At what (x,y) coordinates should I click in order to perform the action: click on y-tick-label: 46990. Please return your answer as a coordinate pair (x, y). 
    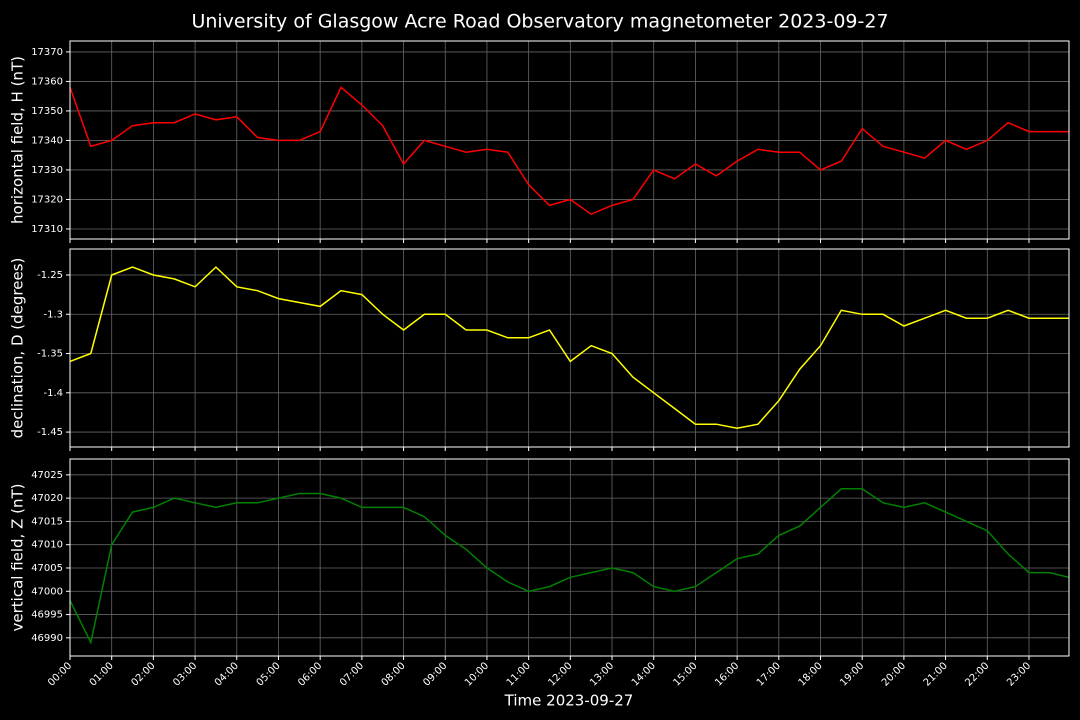
    Looking at the image, I should click on (47, 638).